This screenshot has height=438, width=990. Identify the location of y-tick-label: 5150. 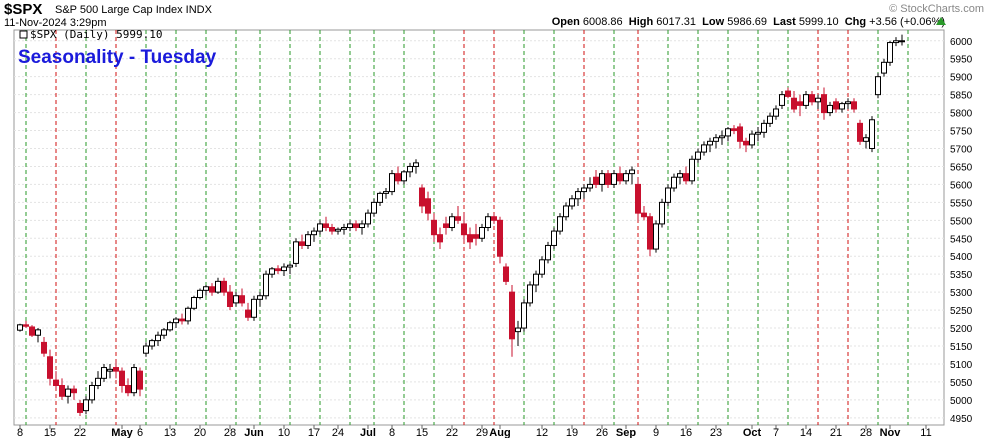
(961, 347).